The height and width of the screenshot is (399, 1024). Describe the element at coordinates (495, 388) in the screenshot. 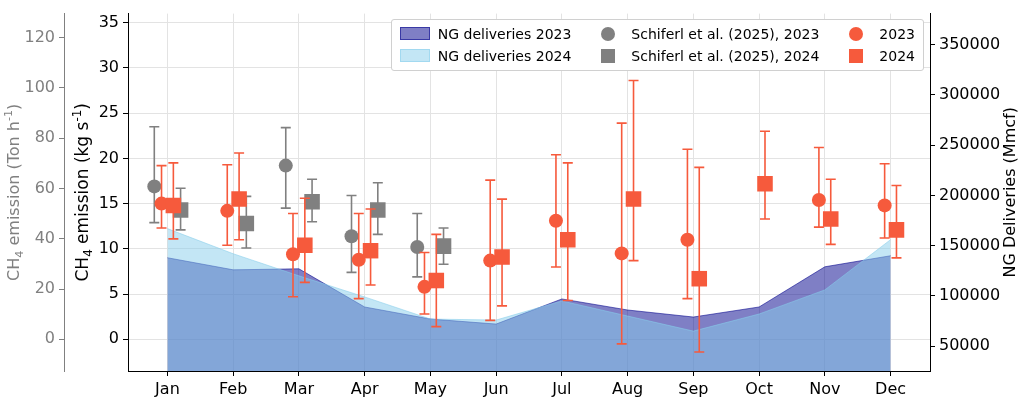

I see `x-tick-label: Jun` at that location.